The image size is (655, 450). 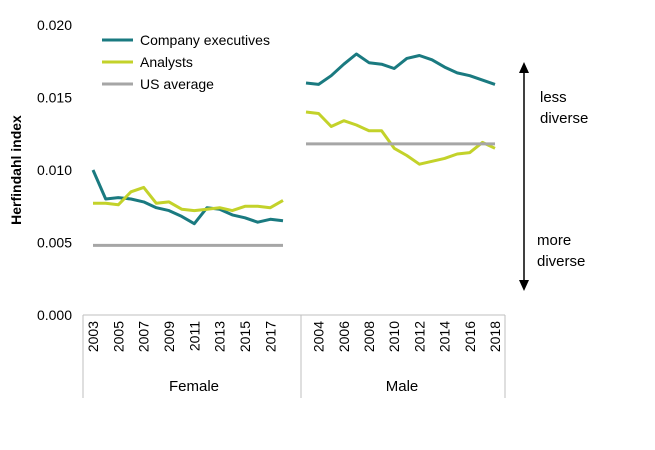 I want to click on x-tick-label-female: 2003, so click(x=93, y=336).